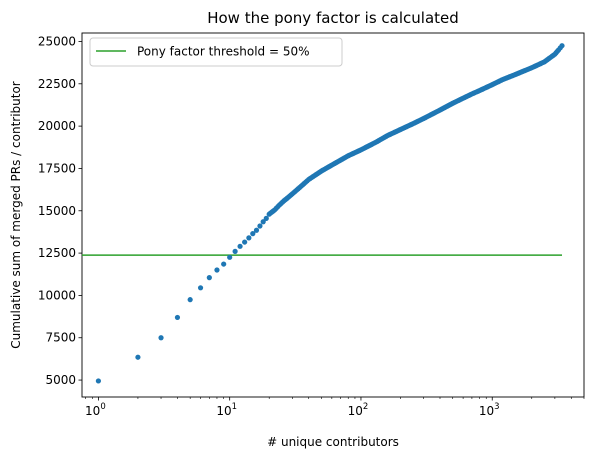 This screenshot has height=463, width=589. I want to click on x-tick-label: 10³, so click(489, 410).